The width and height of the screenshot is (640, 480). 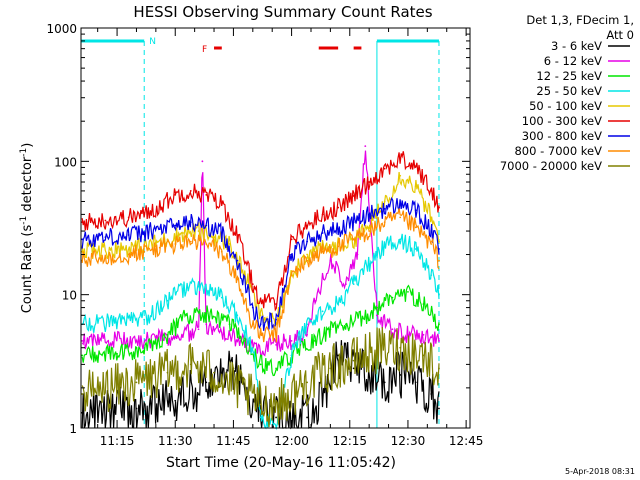 I want to click on x-tick-label-1: 11:30, so click(x=175, y=441).